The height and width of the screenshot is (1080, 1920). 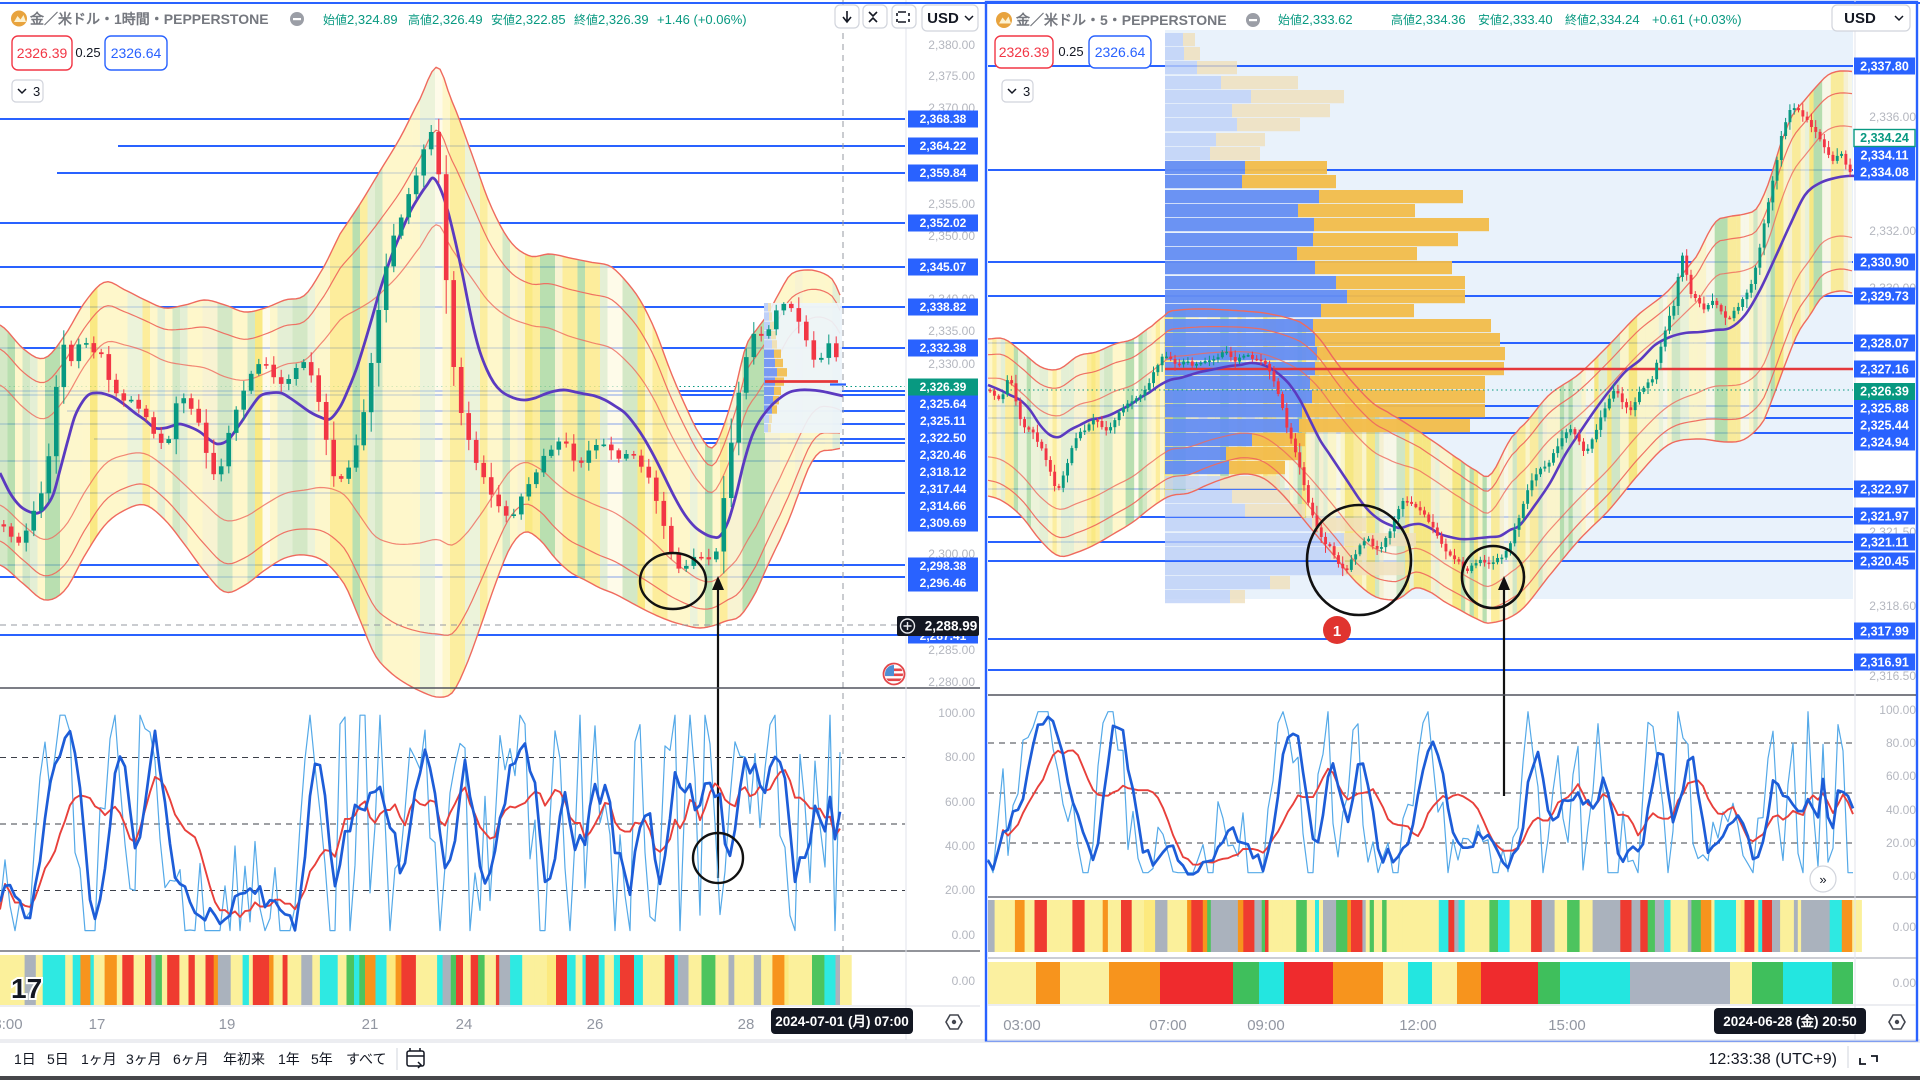 I want to click on svg-text: 2,375.00, so click(x=951, y=76).